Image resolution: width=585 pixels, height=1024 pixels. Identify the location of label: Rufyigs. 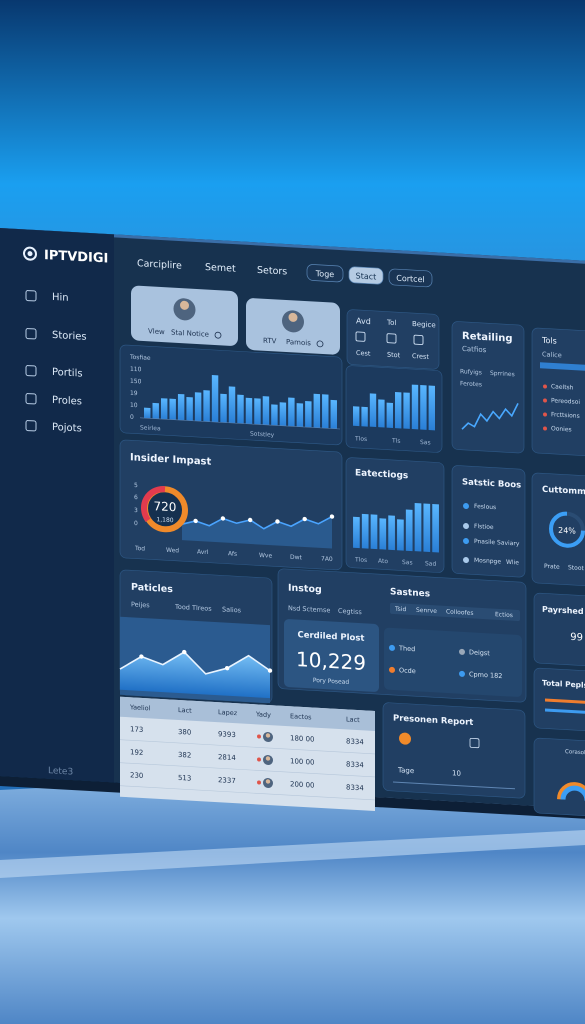
(471, 372).